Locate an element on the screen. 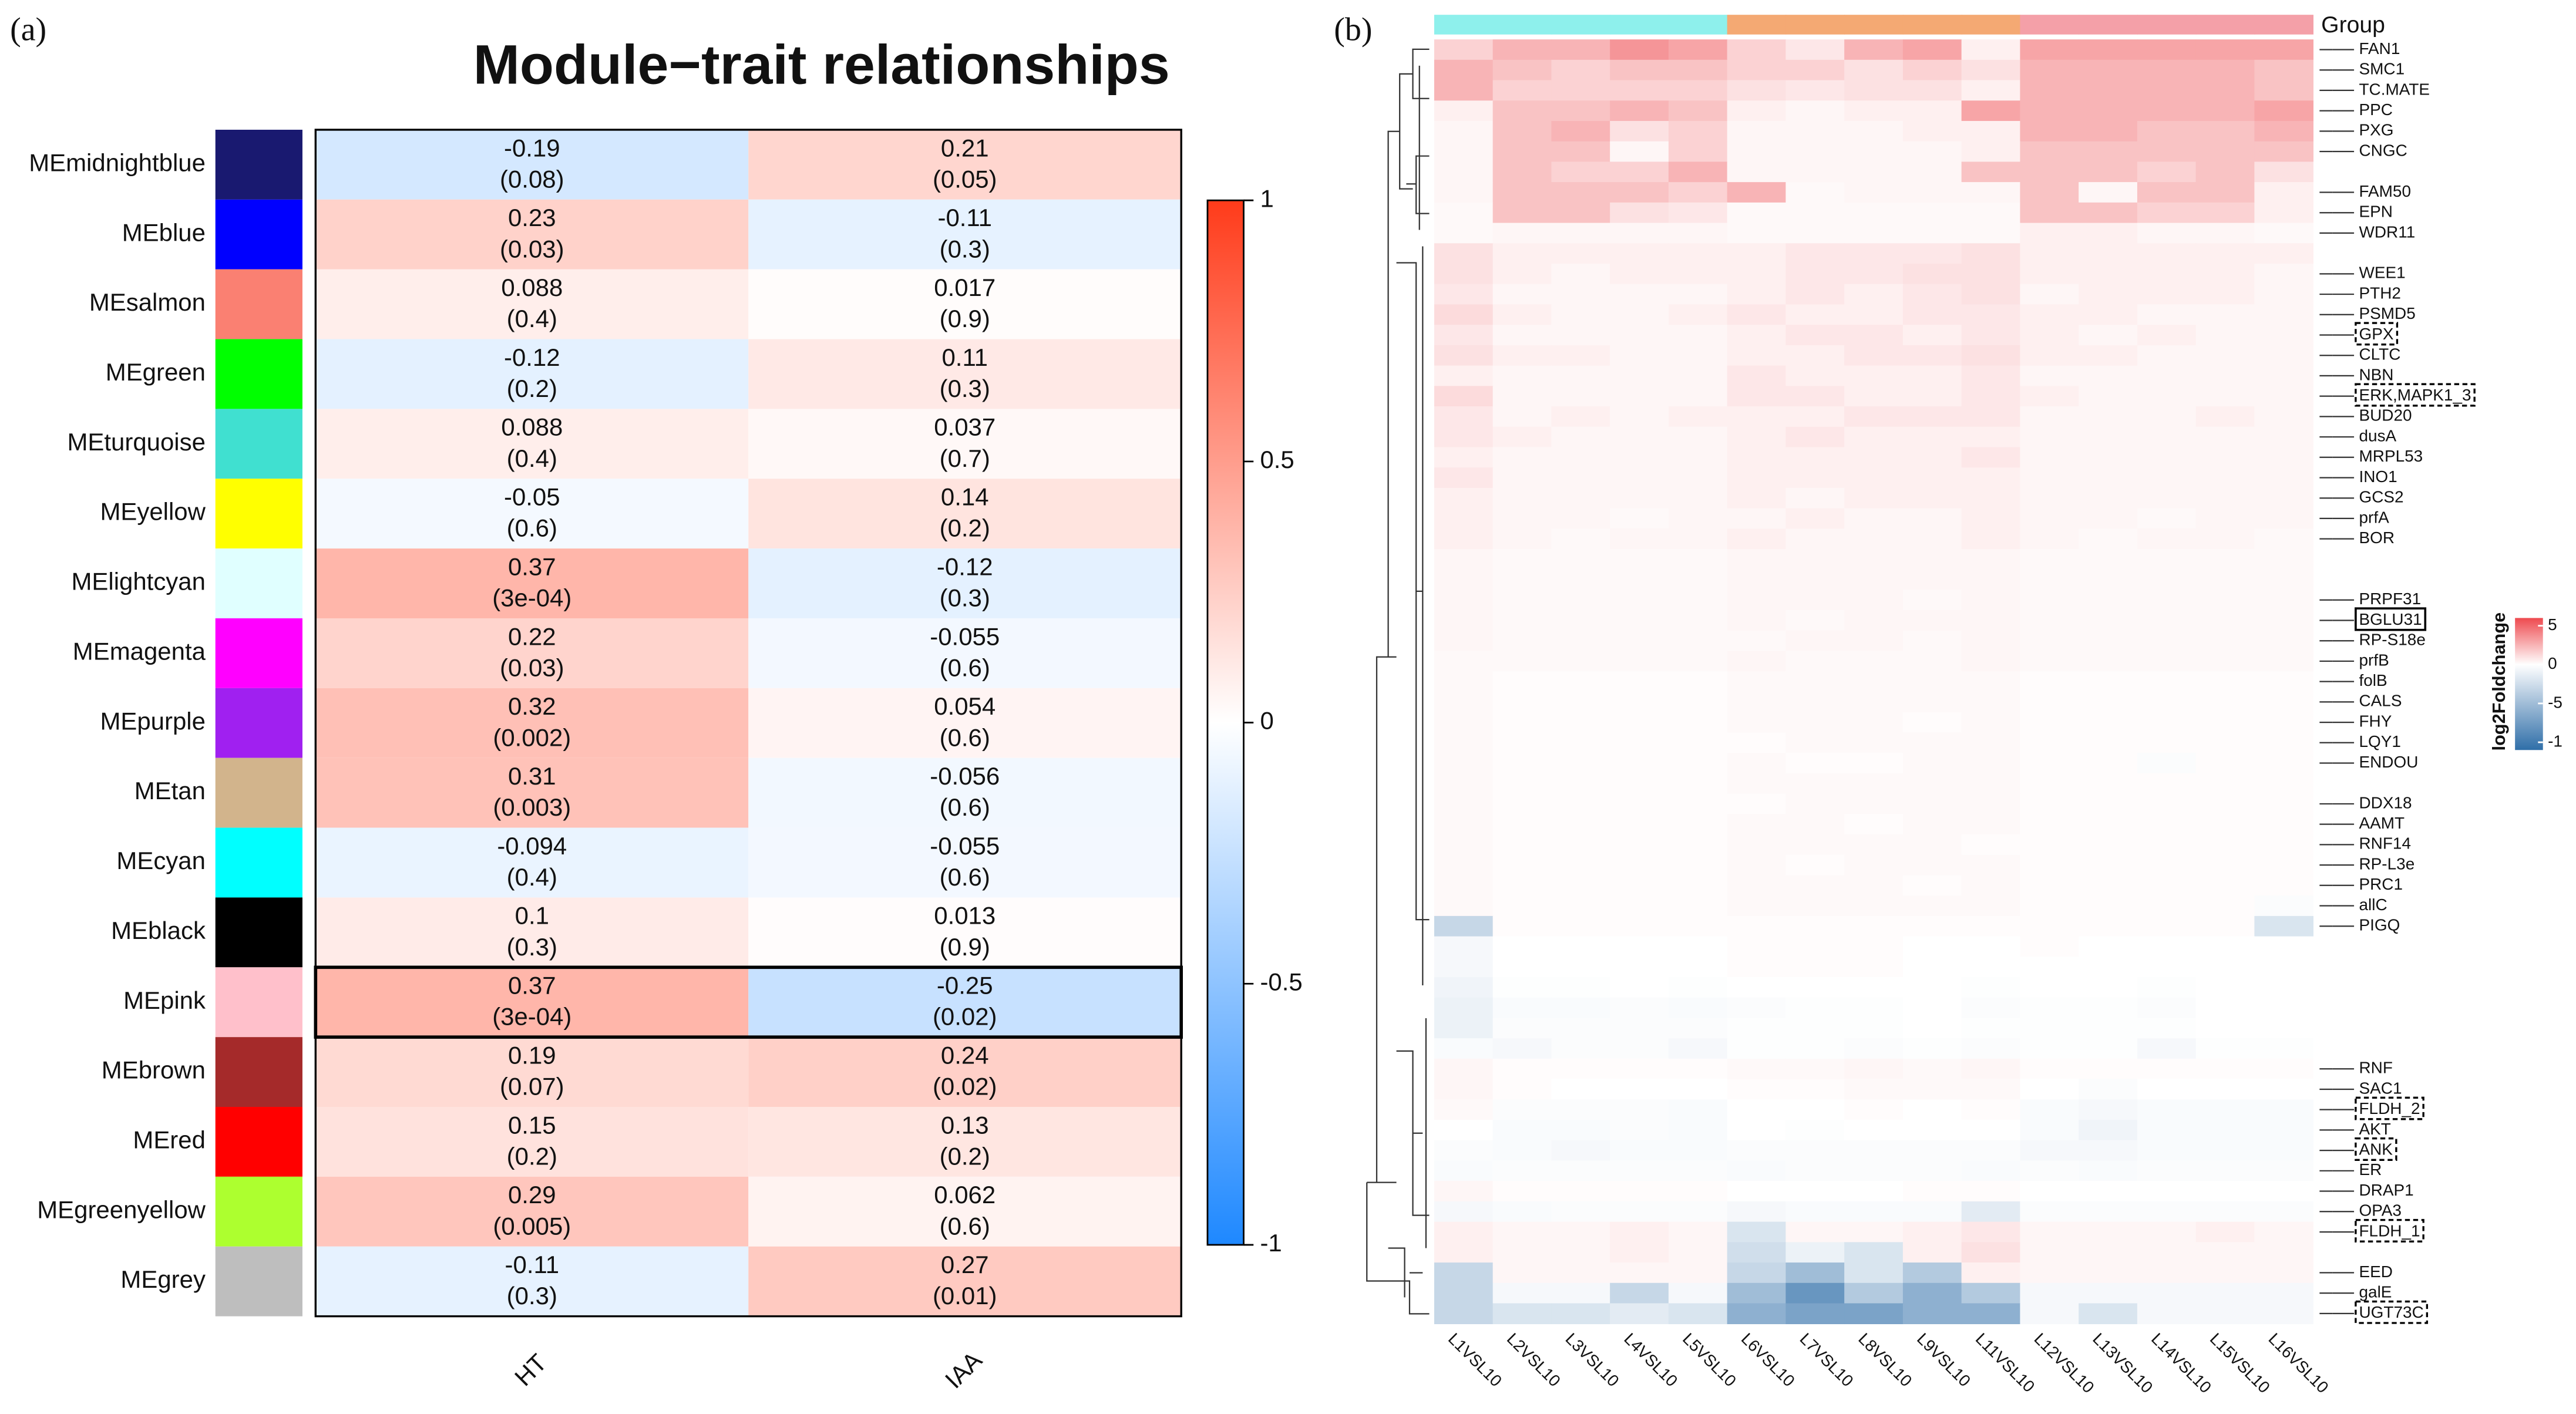  cell-value: -0.094 is located at coordinates (532, 846).